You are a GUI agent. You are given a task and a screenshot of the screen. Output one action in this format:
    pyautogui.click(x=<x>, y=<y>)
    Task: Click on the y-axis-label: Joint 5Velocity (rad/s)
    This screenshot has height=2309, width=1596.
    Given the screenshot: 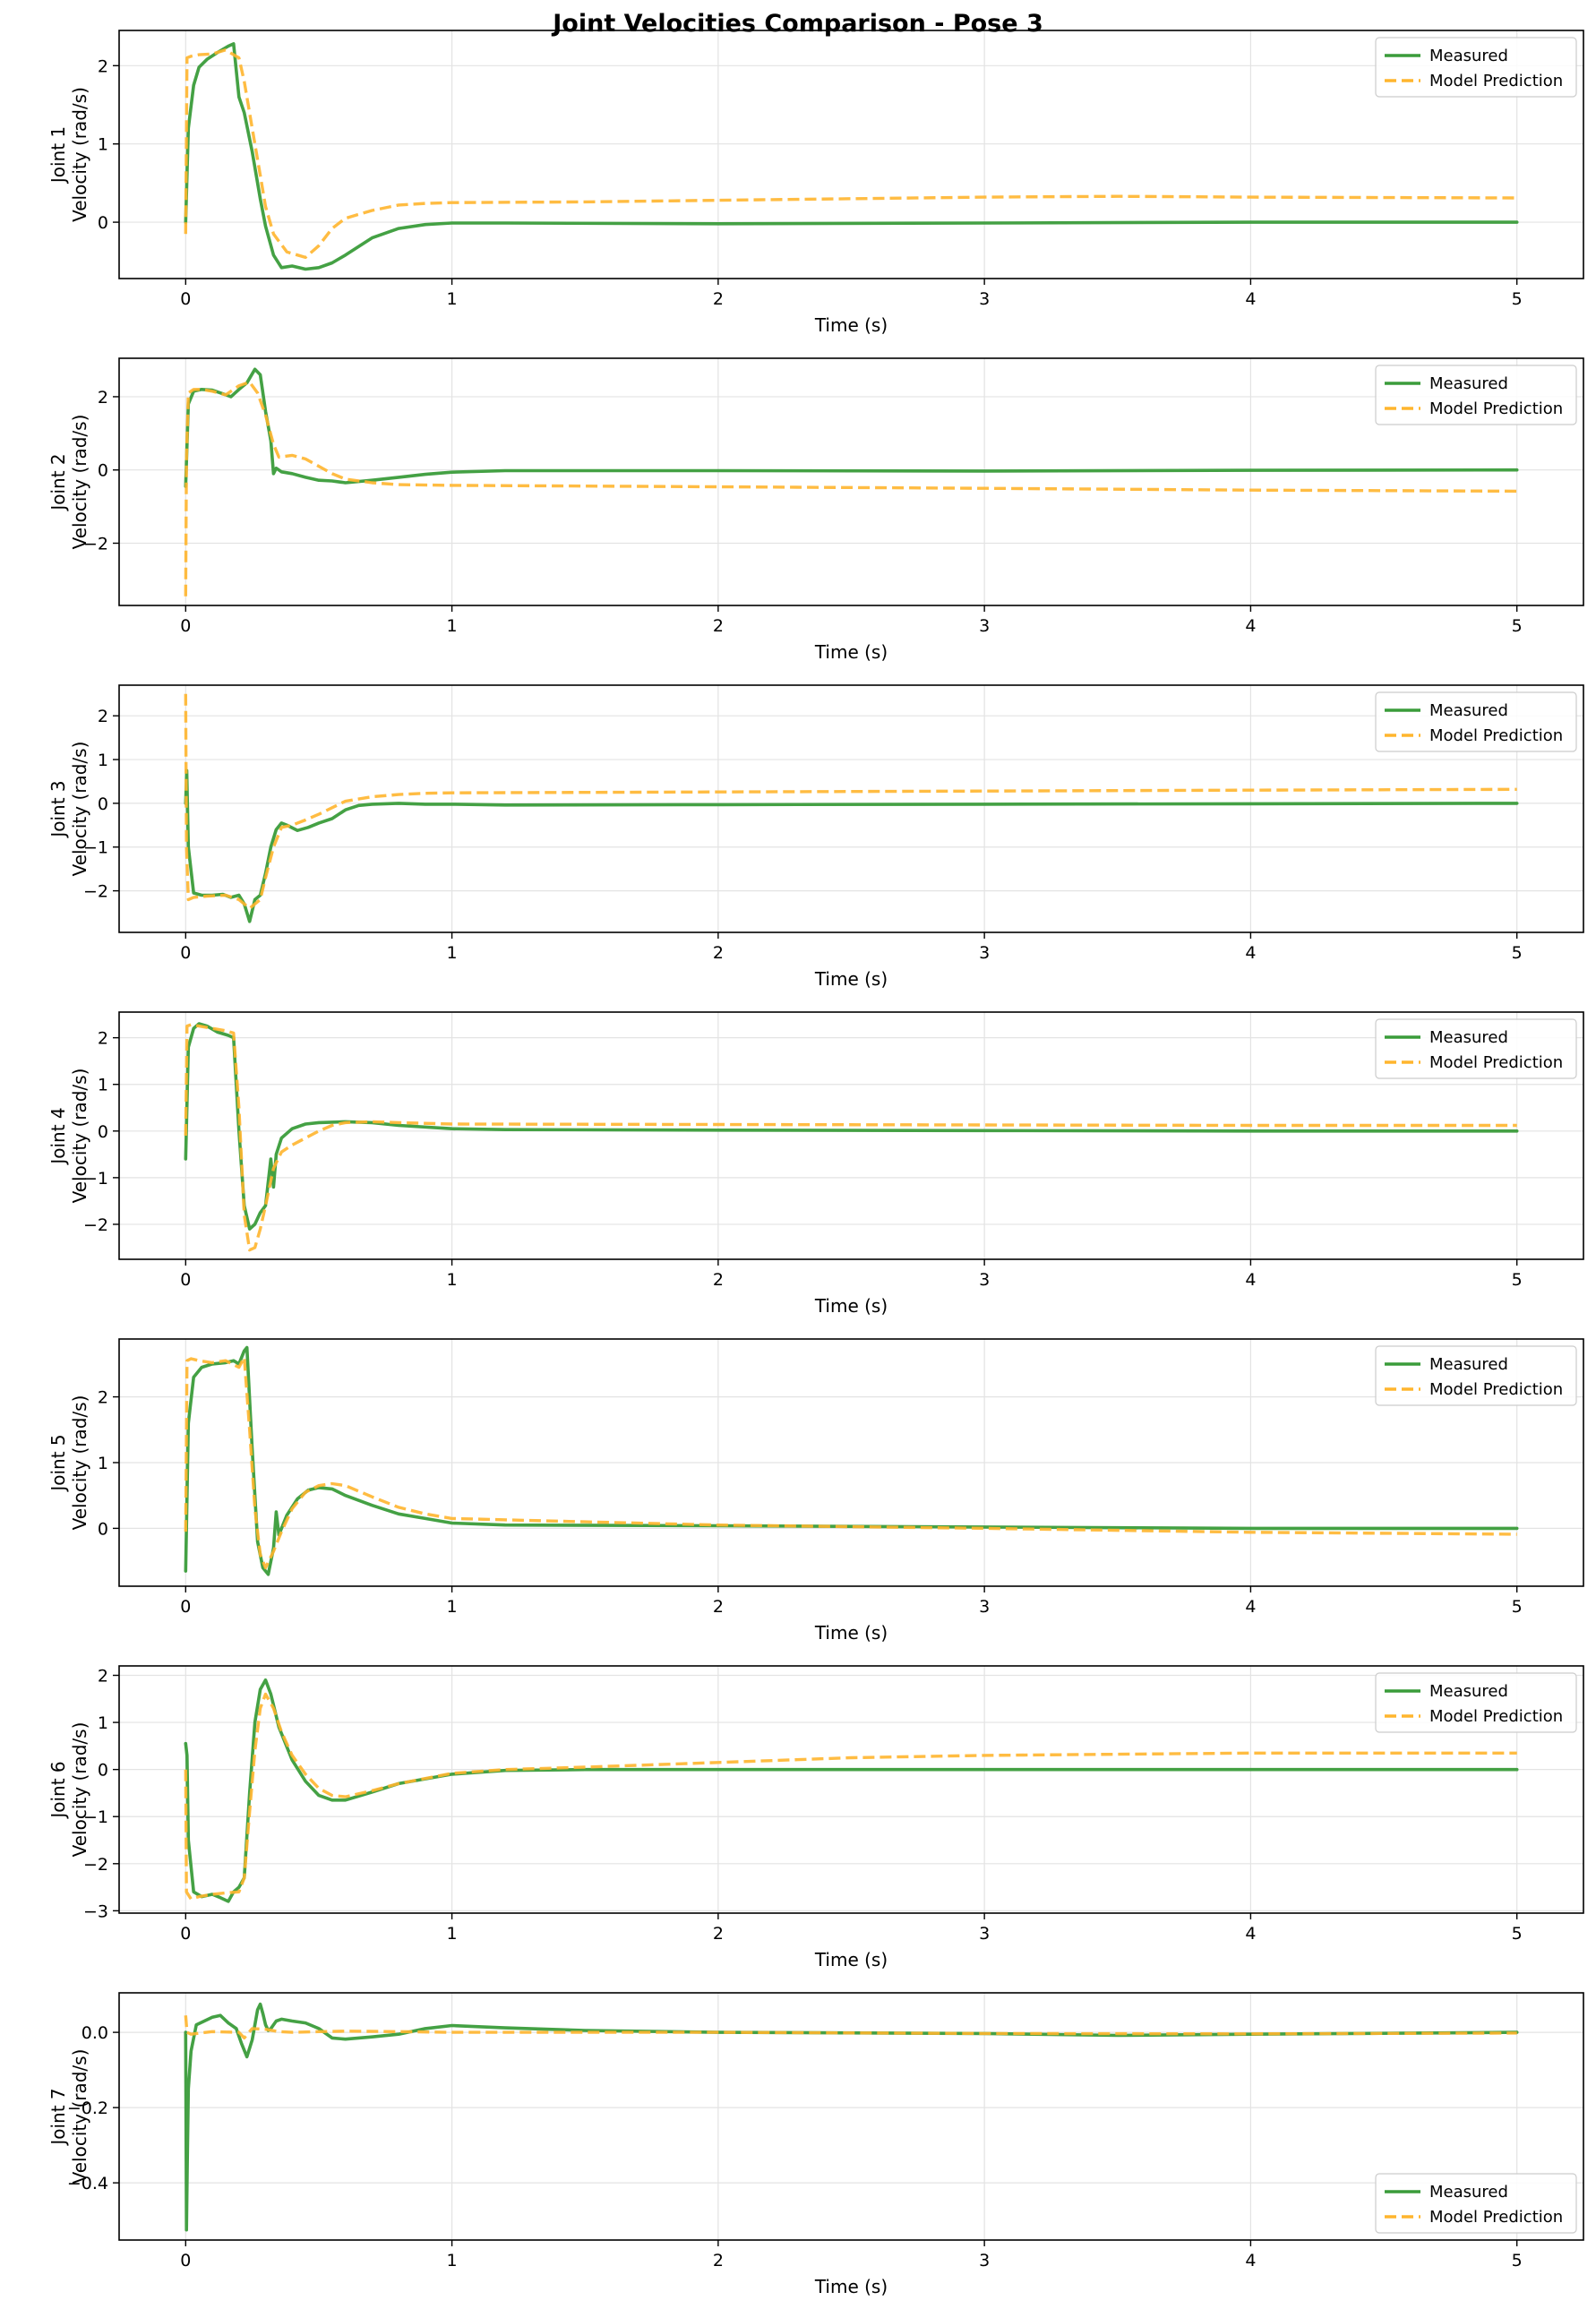 What is the action you would take?
    pyautogui.click(x=68, y=1463)
    